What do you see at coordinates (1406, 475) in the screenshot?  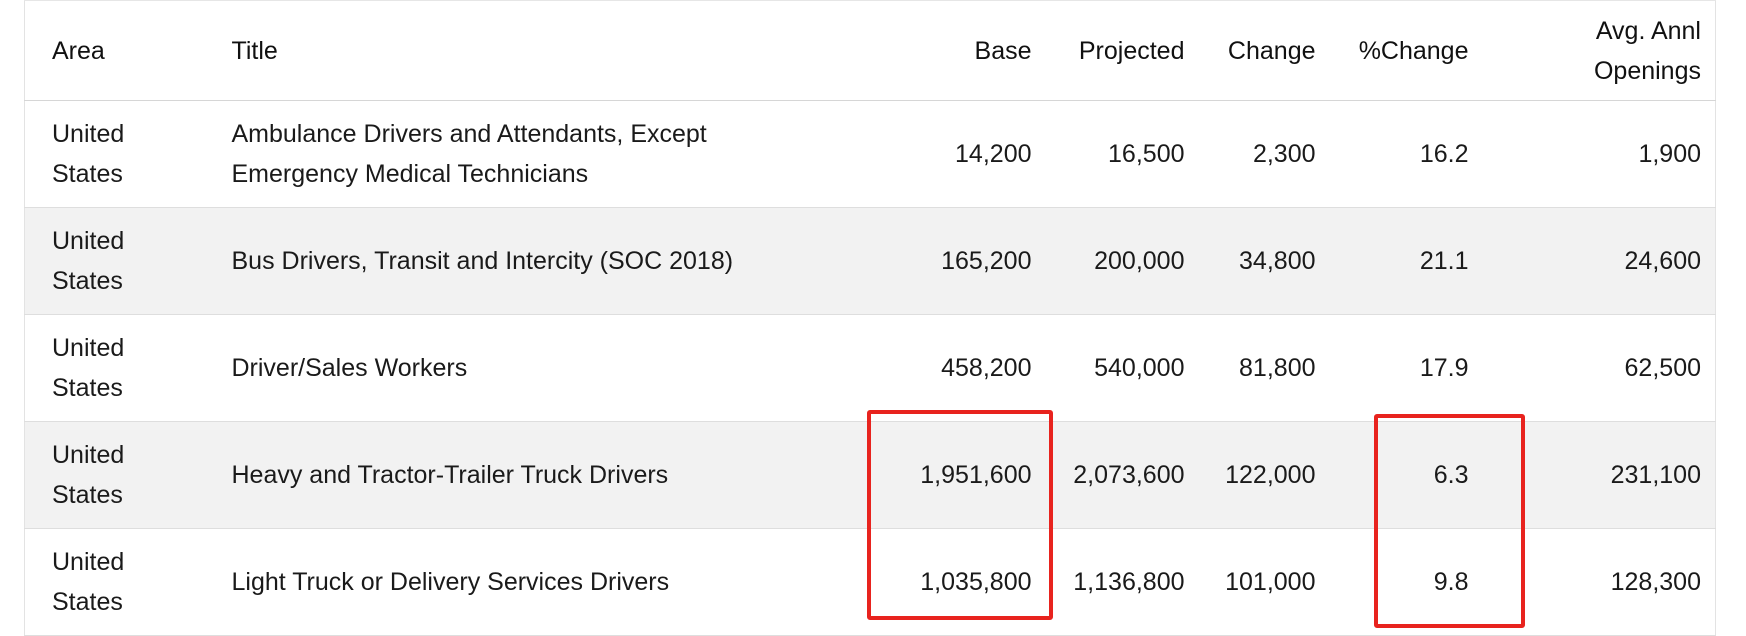 I see `pct-change-cell: 6.3` at bounding box center [1406, 475].